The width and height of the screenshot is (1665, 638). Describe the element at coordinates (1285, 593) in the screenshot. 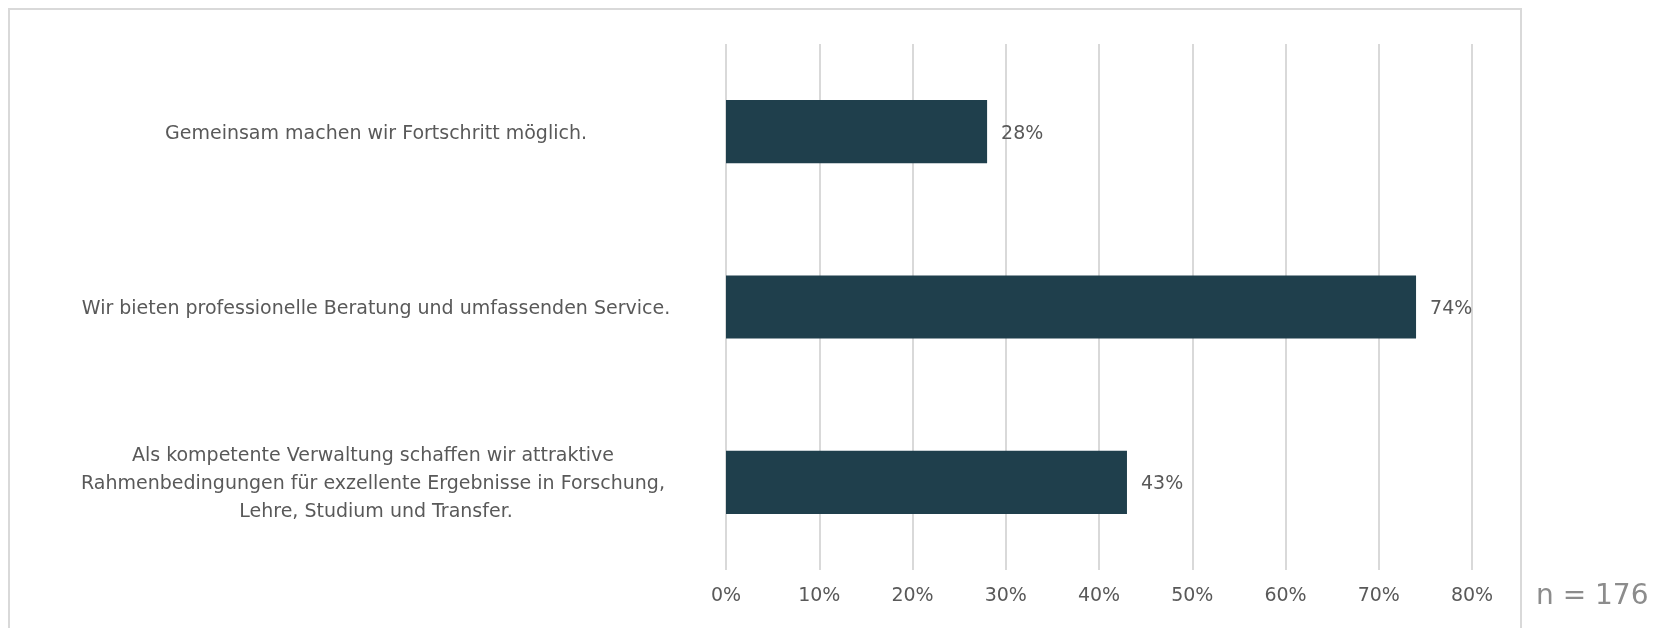

I see `x-tick-label: 60%` at that location.